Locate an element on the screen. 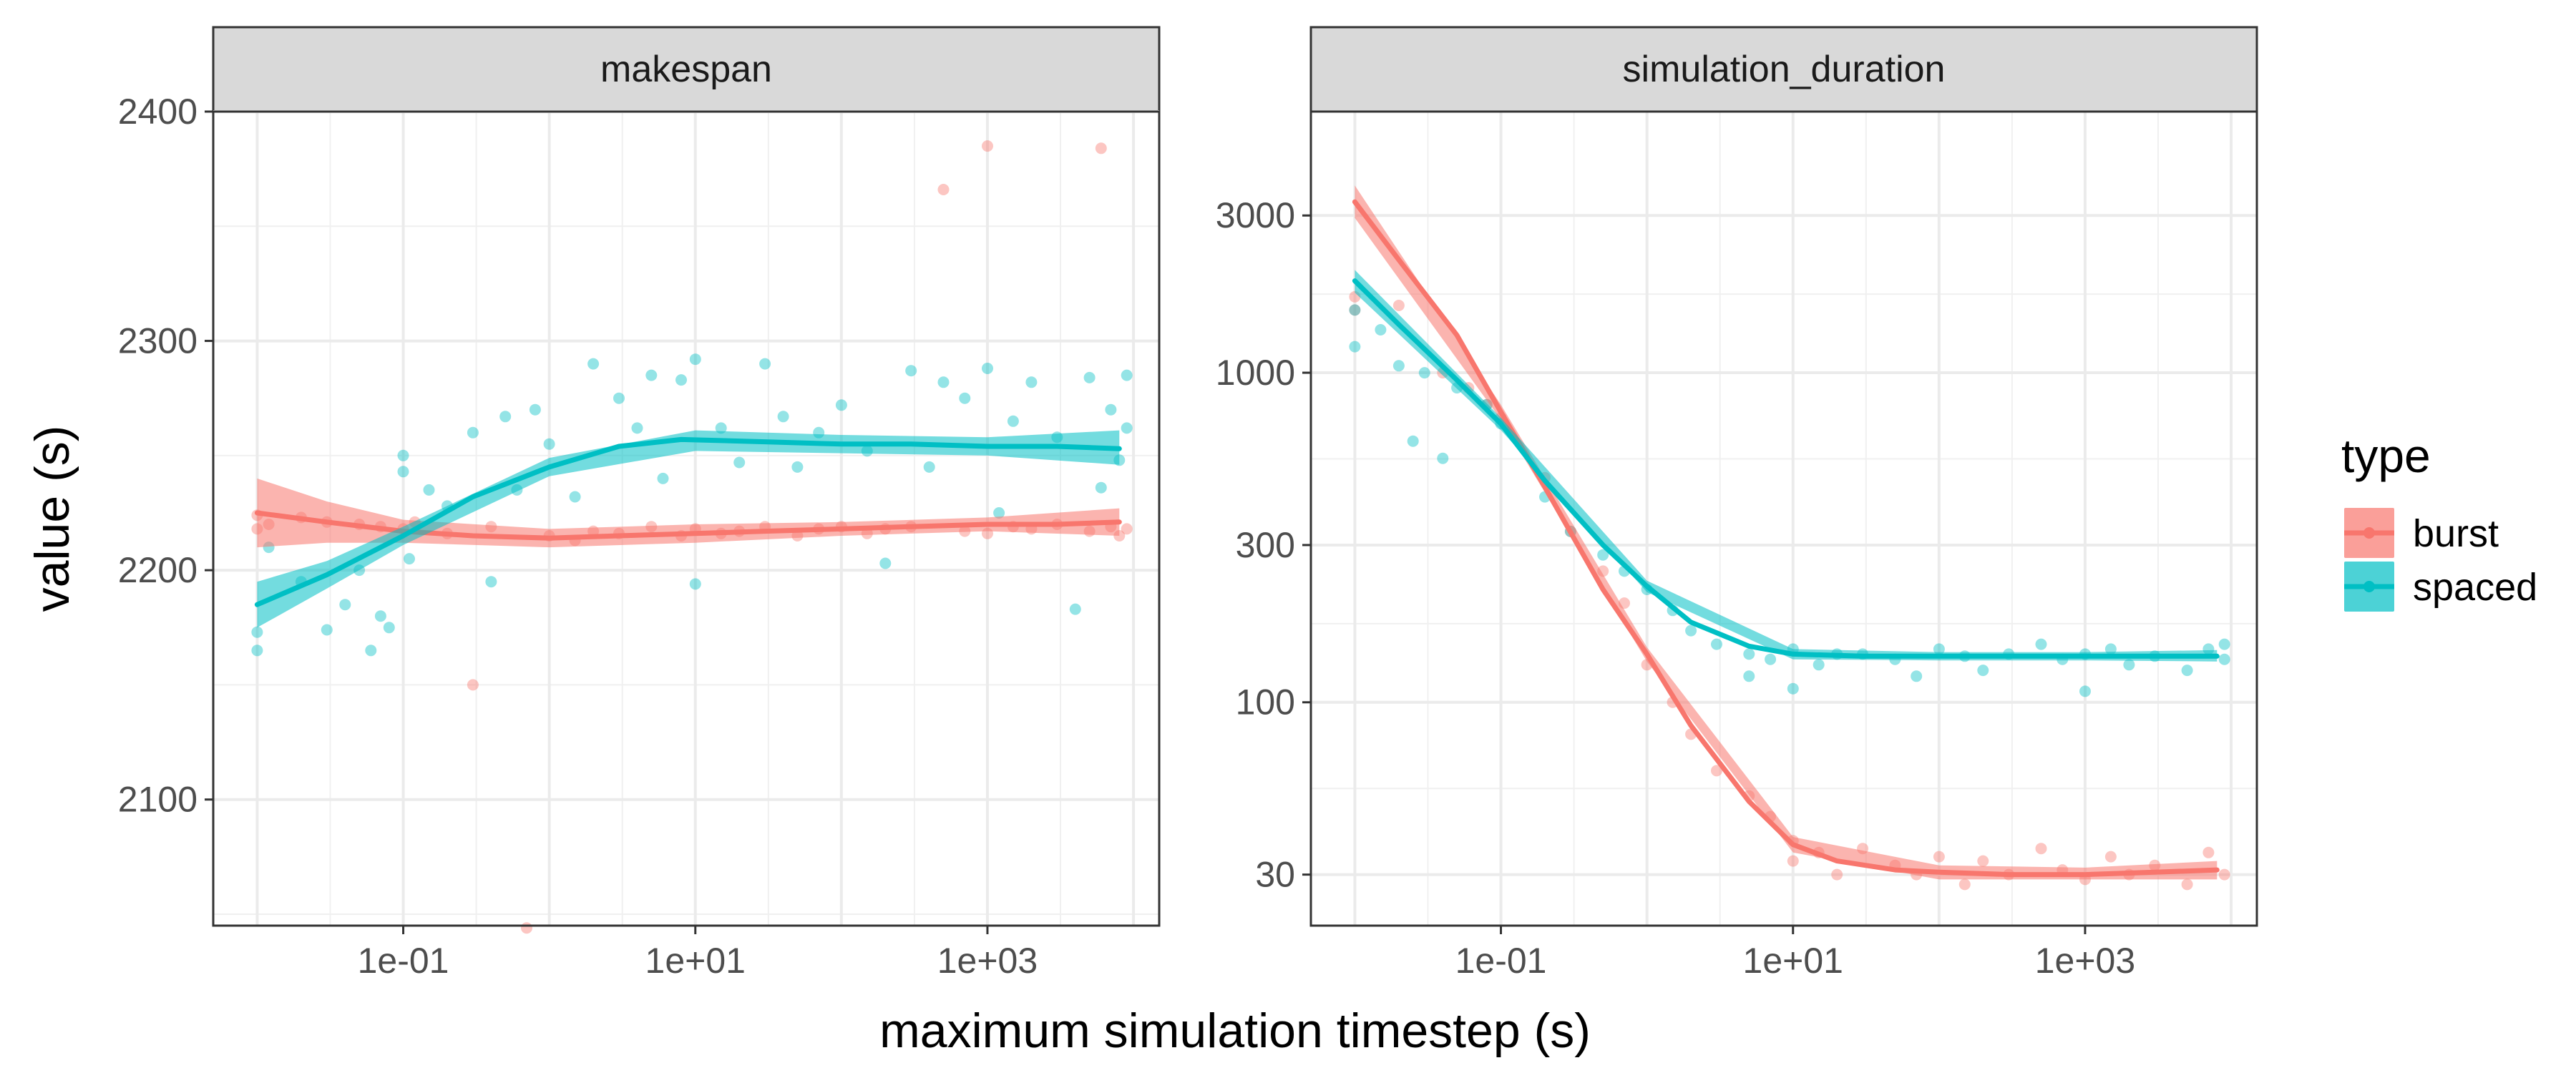 The image size is (2576, 1073). legend: type burst spaced is located at coordinates (2439, 520).